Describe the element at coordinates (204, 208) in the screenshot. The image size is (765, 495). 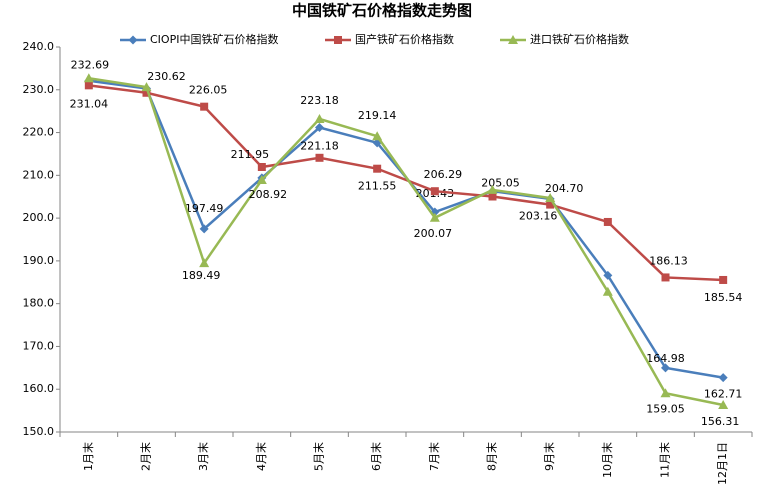
I see `data-label: 197.49` at that location.